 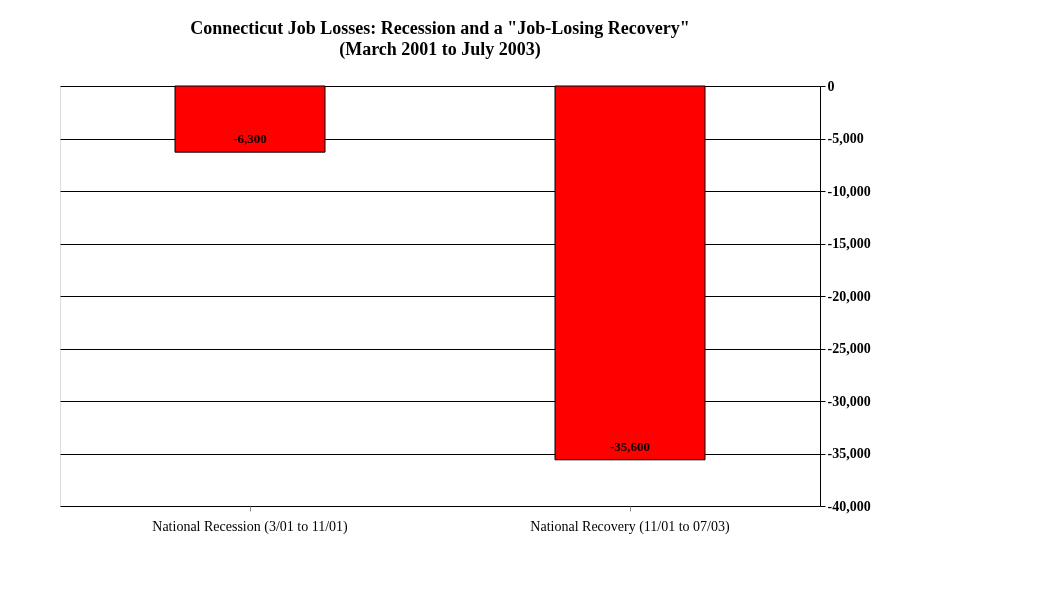 I want to click on y-tick-label: -40,000, so click(x=849, y=506).